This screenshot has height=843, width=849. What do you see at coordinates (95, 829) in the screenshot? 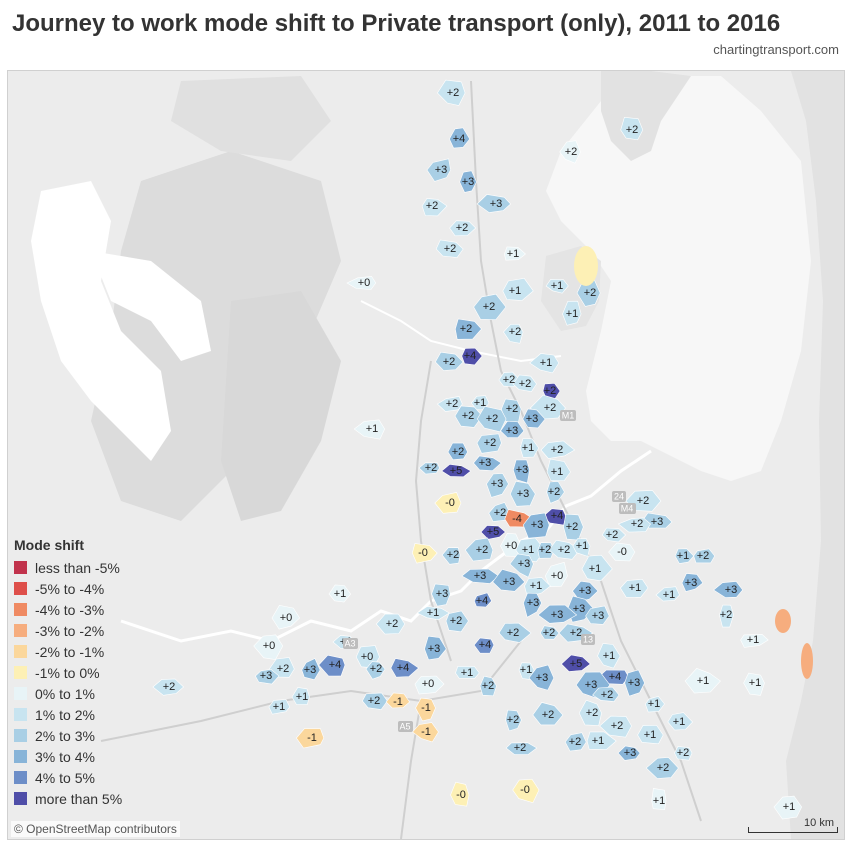
I see `map-attribution: © OpenStreetMap contributors` at bounding box center [95, 829].